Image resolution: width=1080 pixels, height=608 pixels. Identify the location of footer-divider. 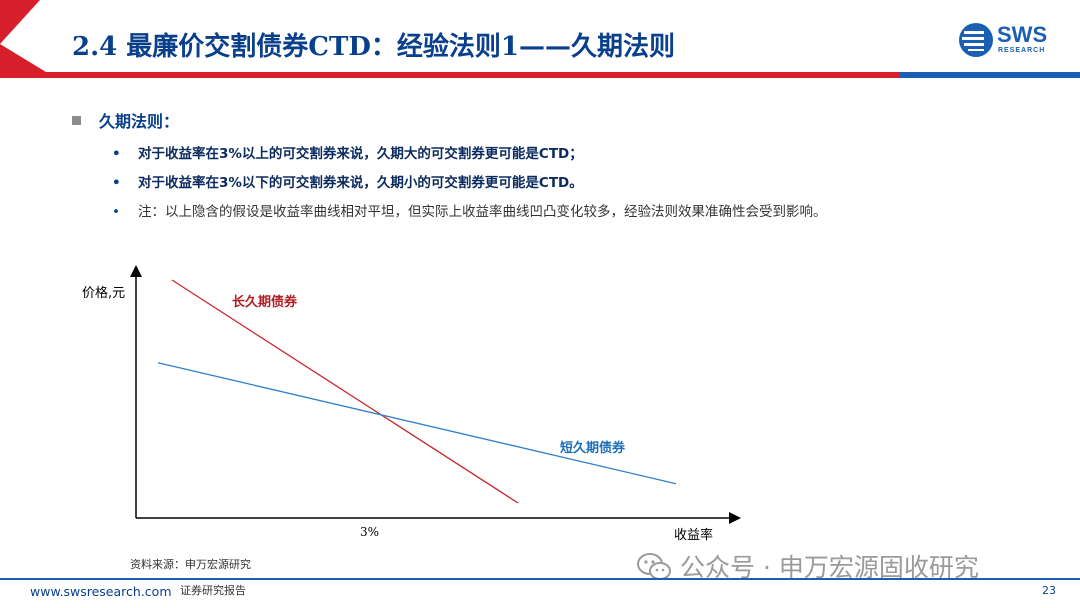
(540, 579).